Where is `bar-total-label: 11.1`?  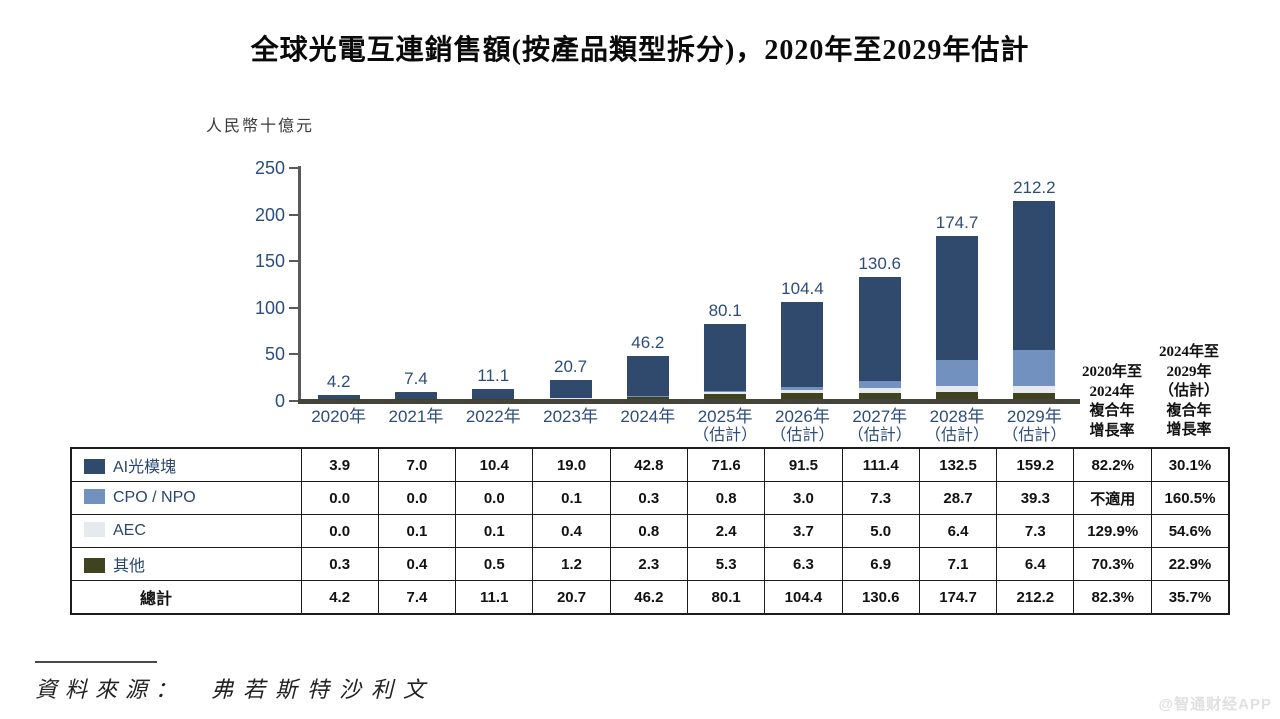
bar-total-label: 11.1 is located at coordinates (493, 375).